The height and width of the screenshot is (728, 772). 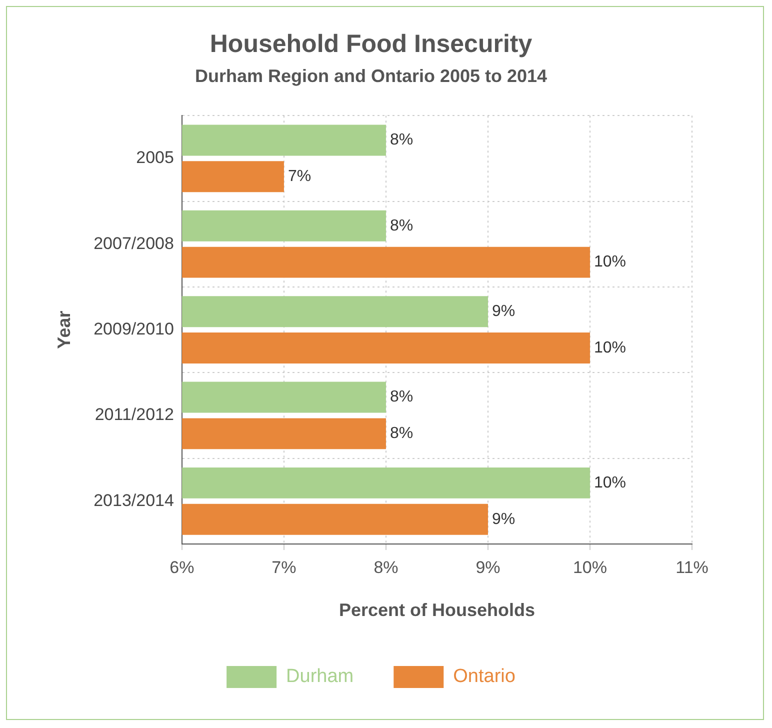 I want to click on x-axis-title: Percent of Households, so click(x=436, y=610).